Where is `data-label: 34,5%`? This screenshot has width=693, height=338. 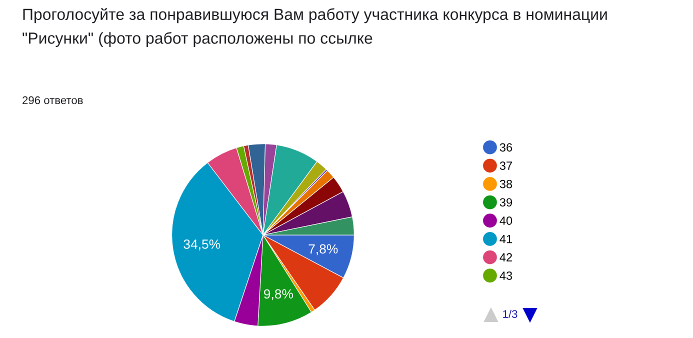
data-label: 34,5% is located at coordinates (202, 244).